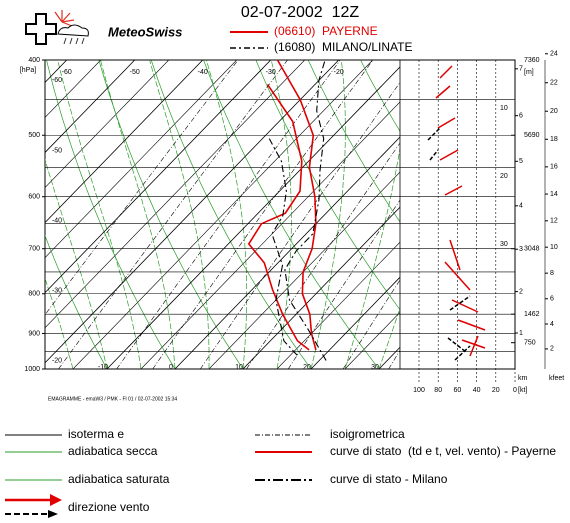 The width and height of the screenshot is (570, 523). I want to click on isotherm-label: 20, so click(307, 367).